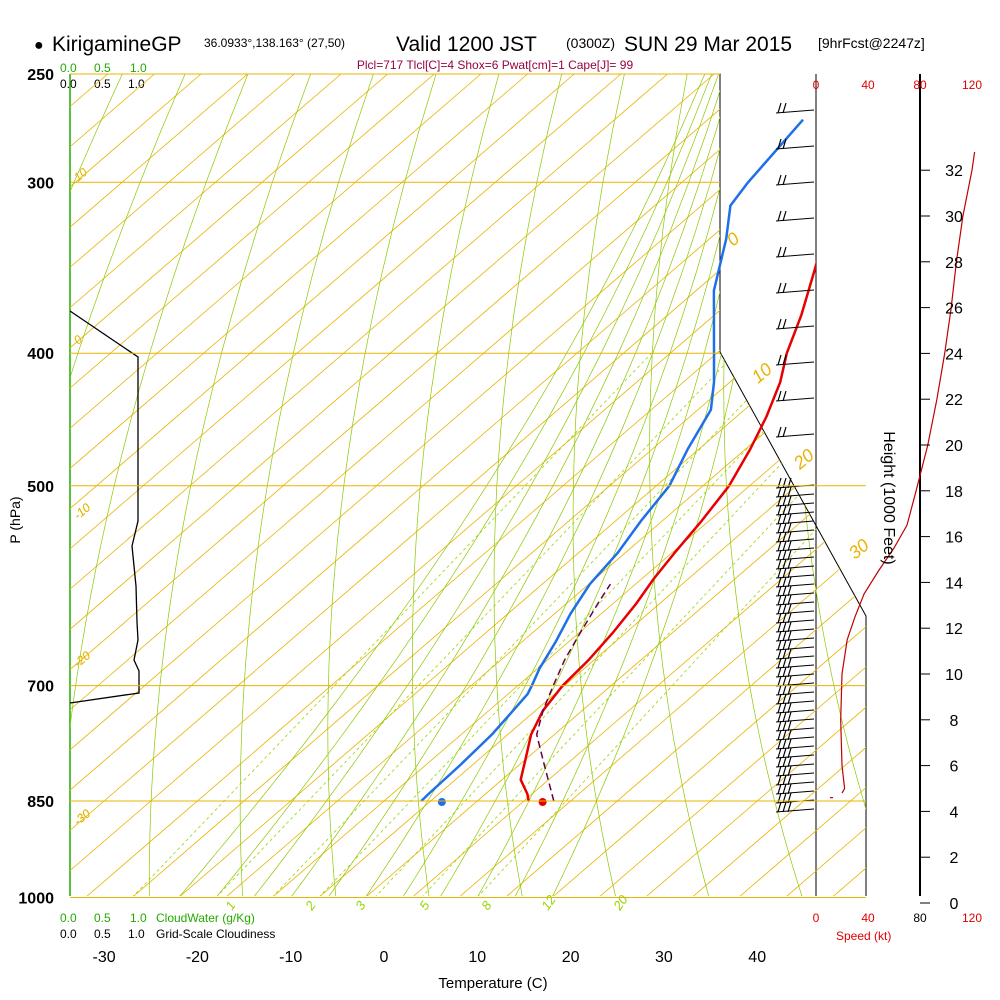 This screenshot has height=1000, width=1000. Describe the element at coordinates (102, 84) in the screenshot. I see `cloud-scale-top-black-1: 0.5` at that location.